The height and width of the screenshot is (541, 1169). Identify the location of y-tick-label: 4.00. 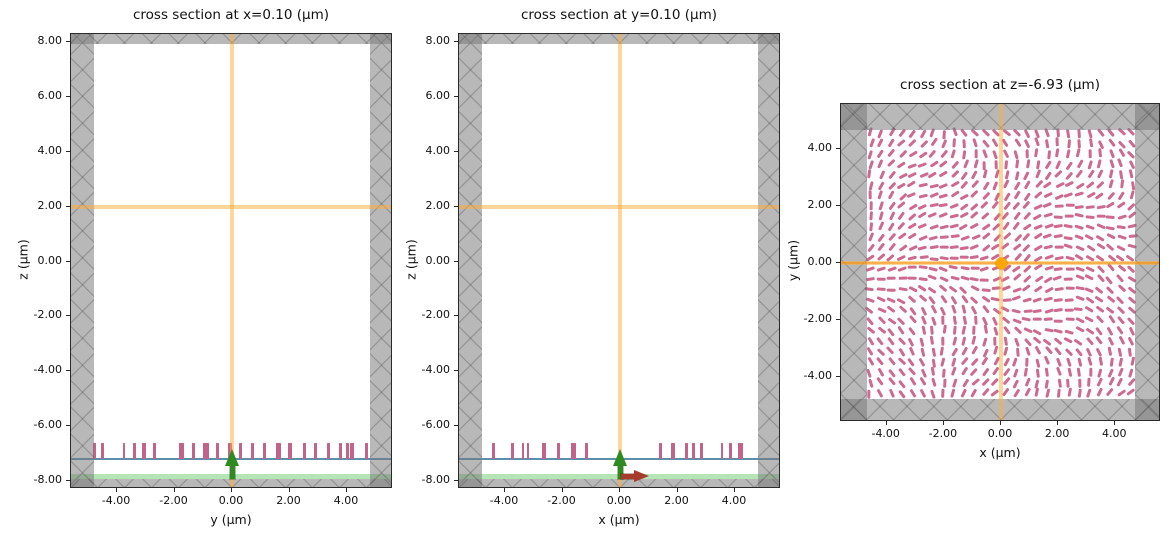
(438, 150).